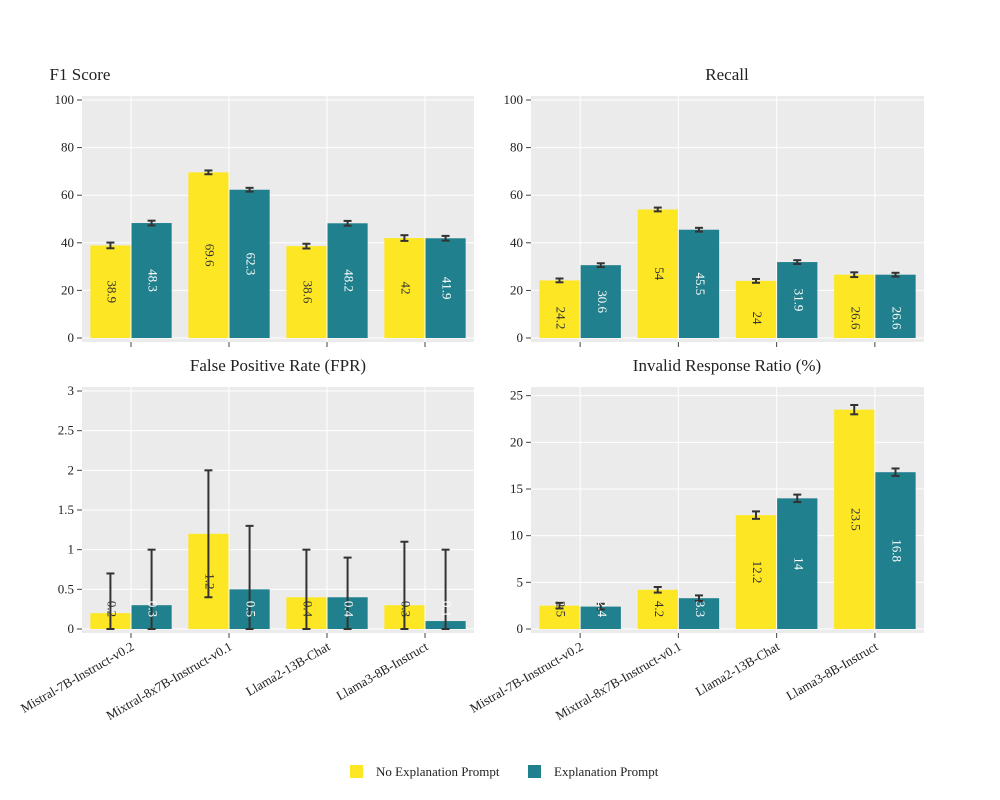 This screenshot has height=800, width=1000. I want to click on bar-value-label: 0.5, so click(251, 609).